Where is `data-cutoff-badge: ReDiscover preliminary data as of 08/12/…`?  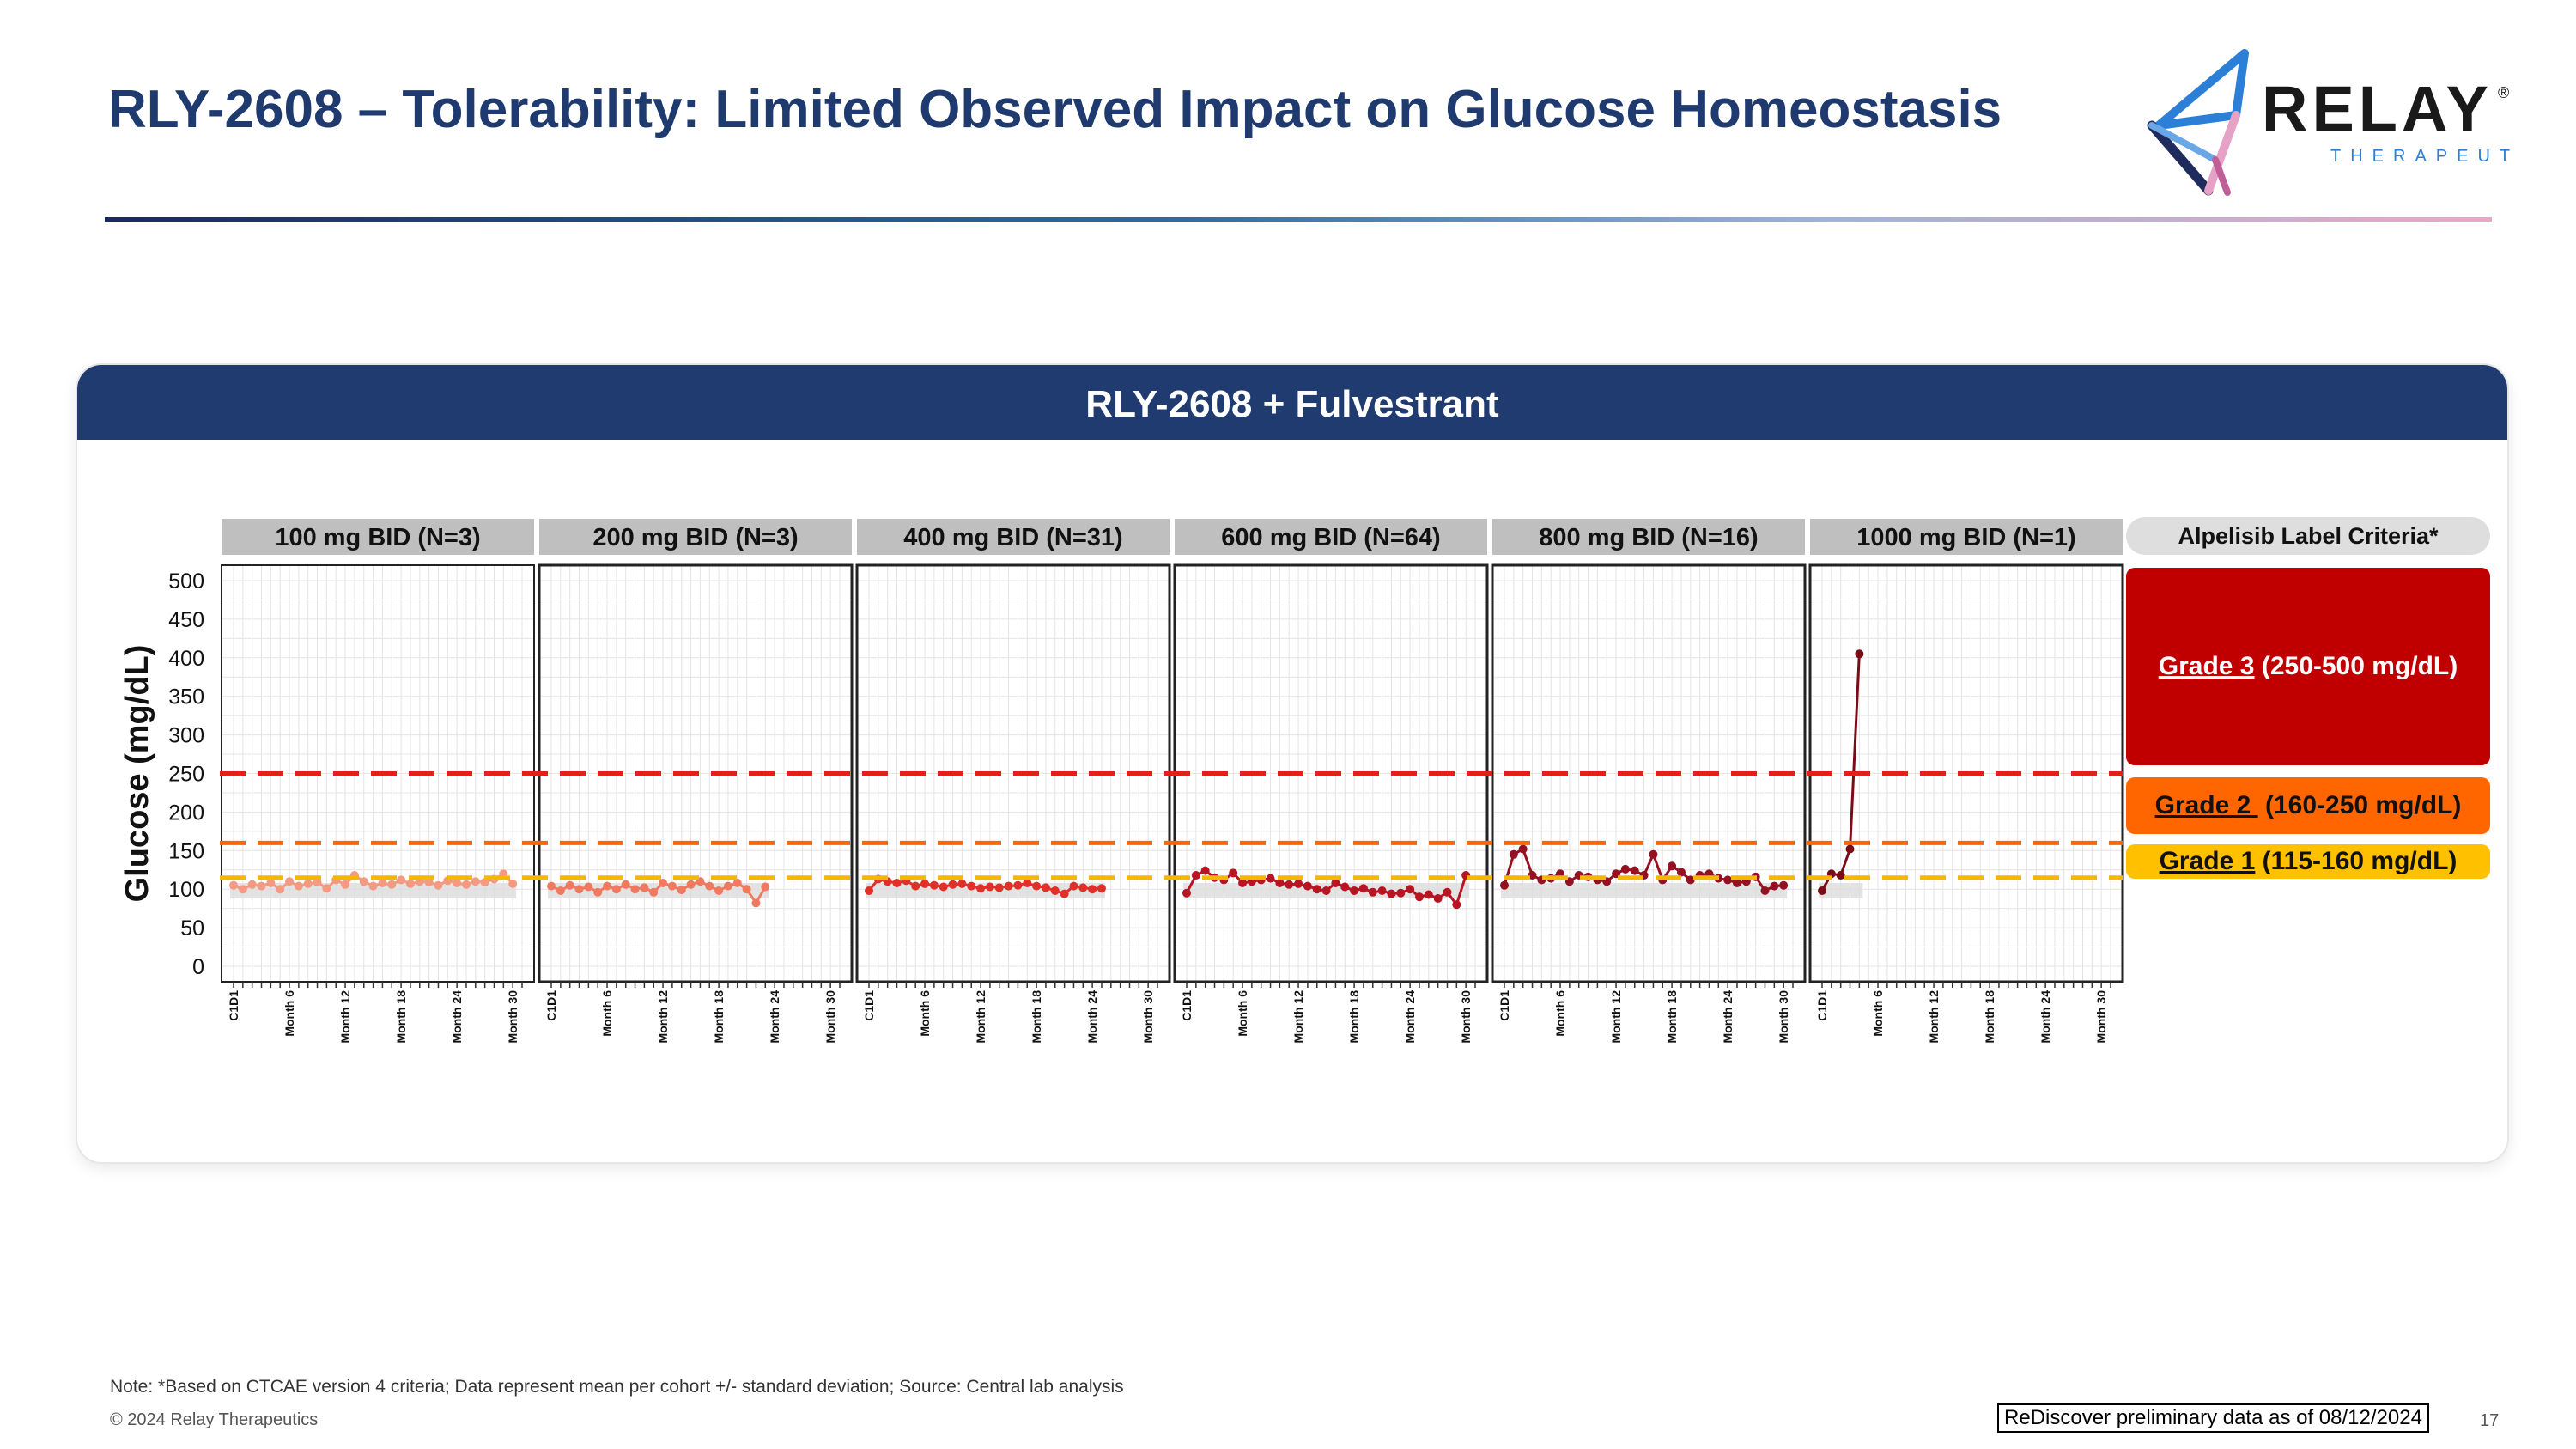 data-cutoff-badge: ReDiscover preliminary data as of 08/12/… is located at coordinates (2213, 1418).